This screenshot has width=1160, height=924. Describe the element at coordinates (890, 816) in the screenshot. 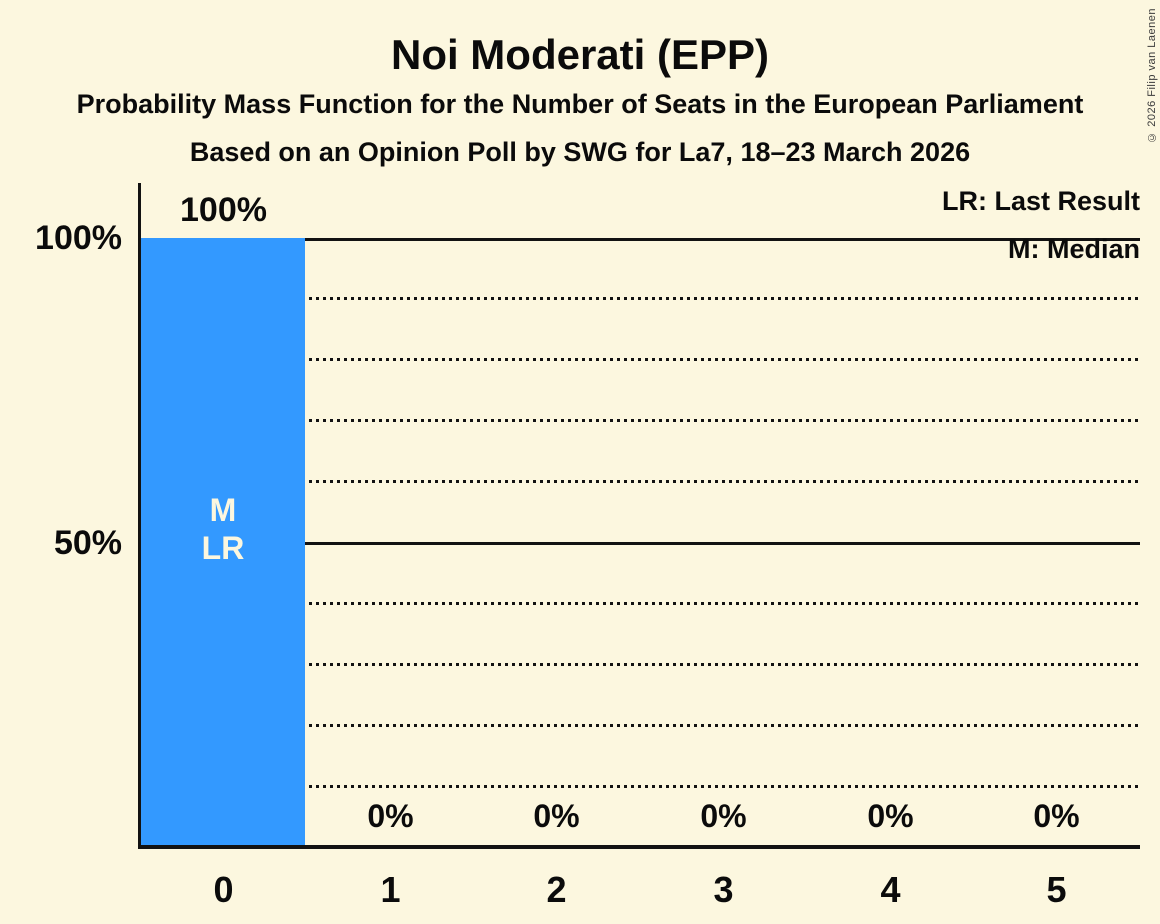

I see `bar-value-label-seats-4: 0%` at that location.